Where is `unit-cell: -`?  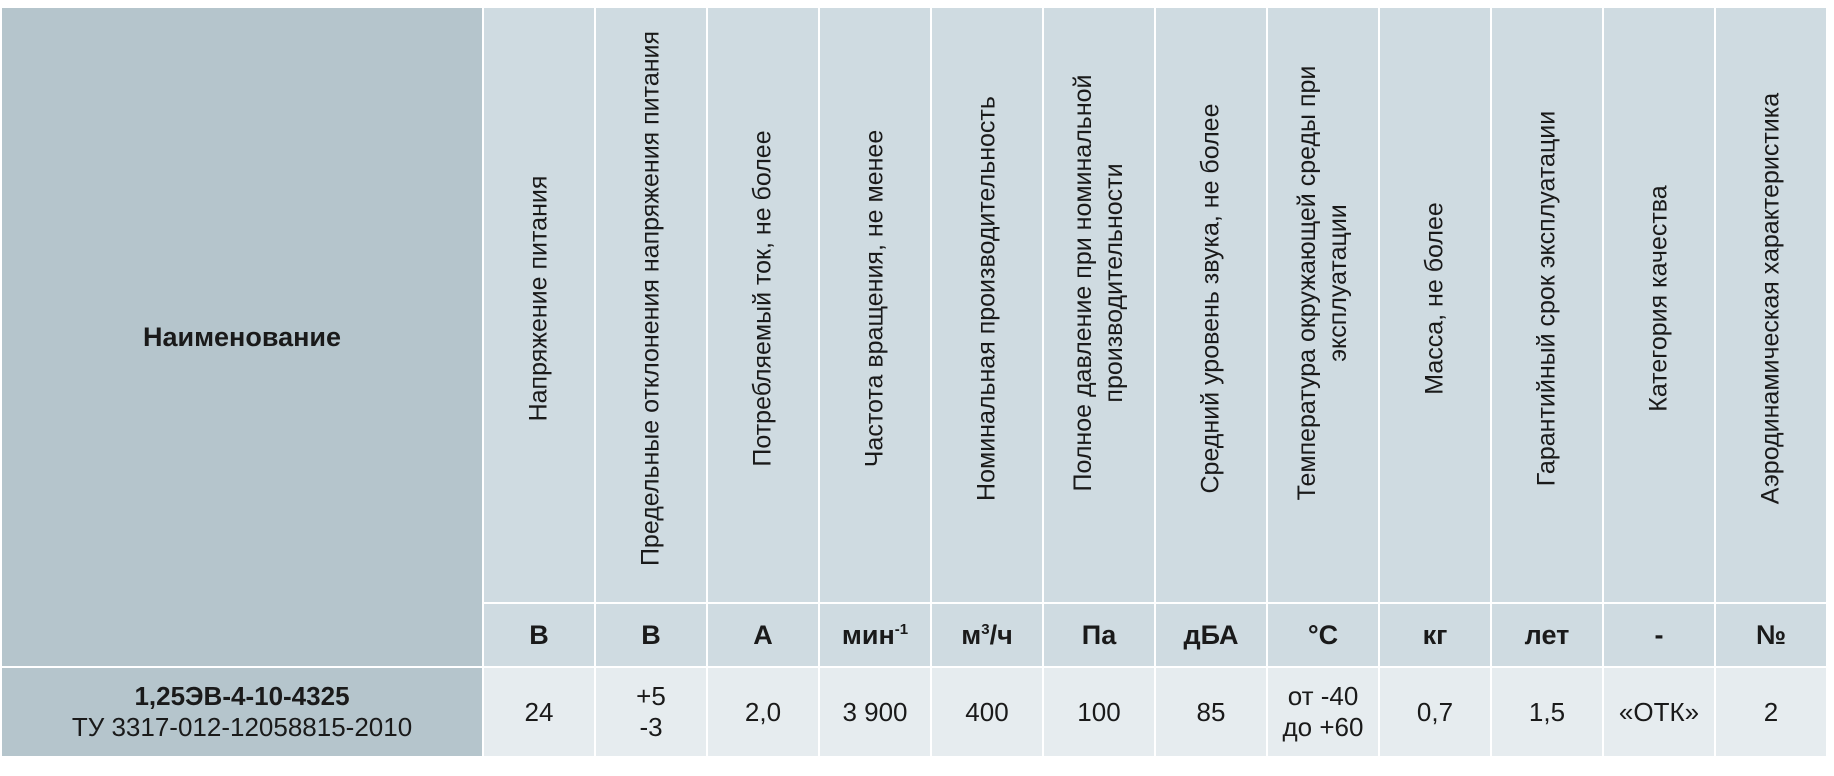 unit-cell: - is located at coordinates (1659, 635).